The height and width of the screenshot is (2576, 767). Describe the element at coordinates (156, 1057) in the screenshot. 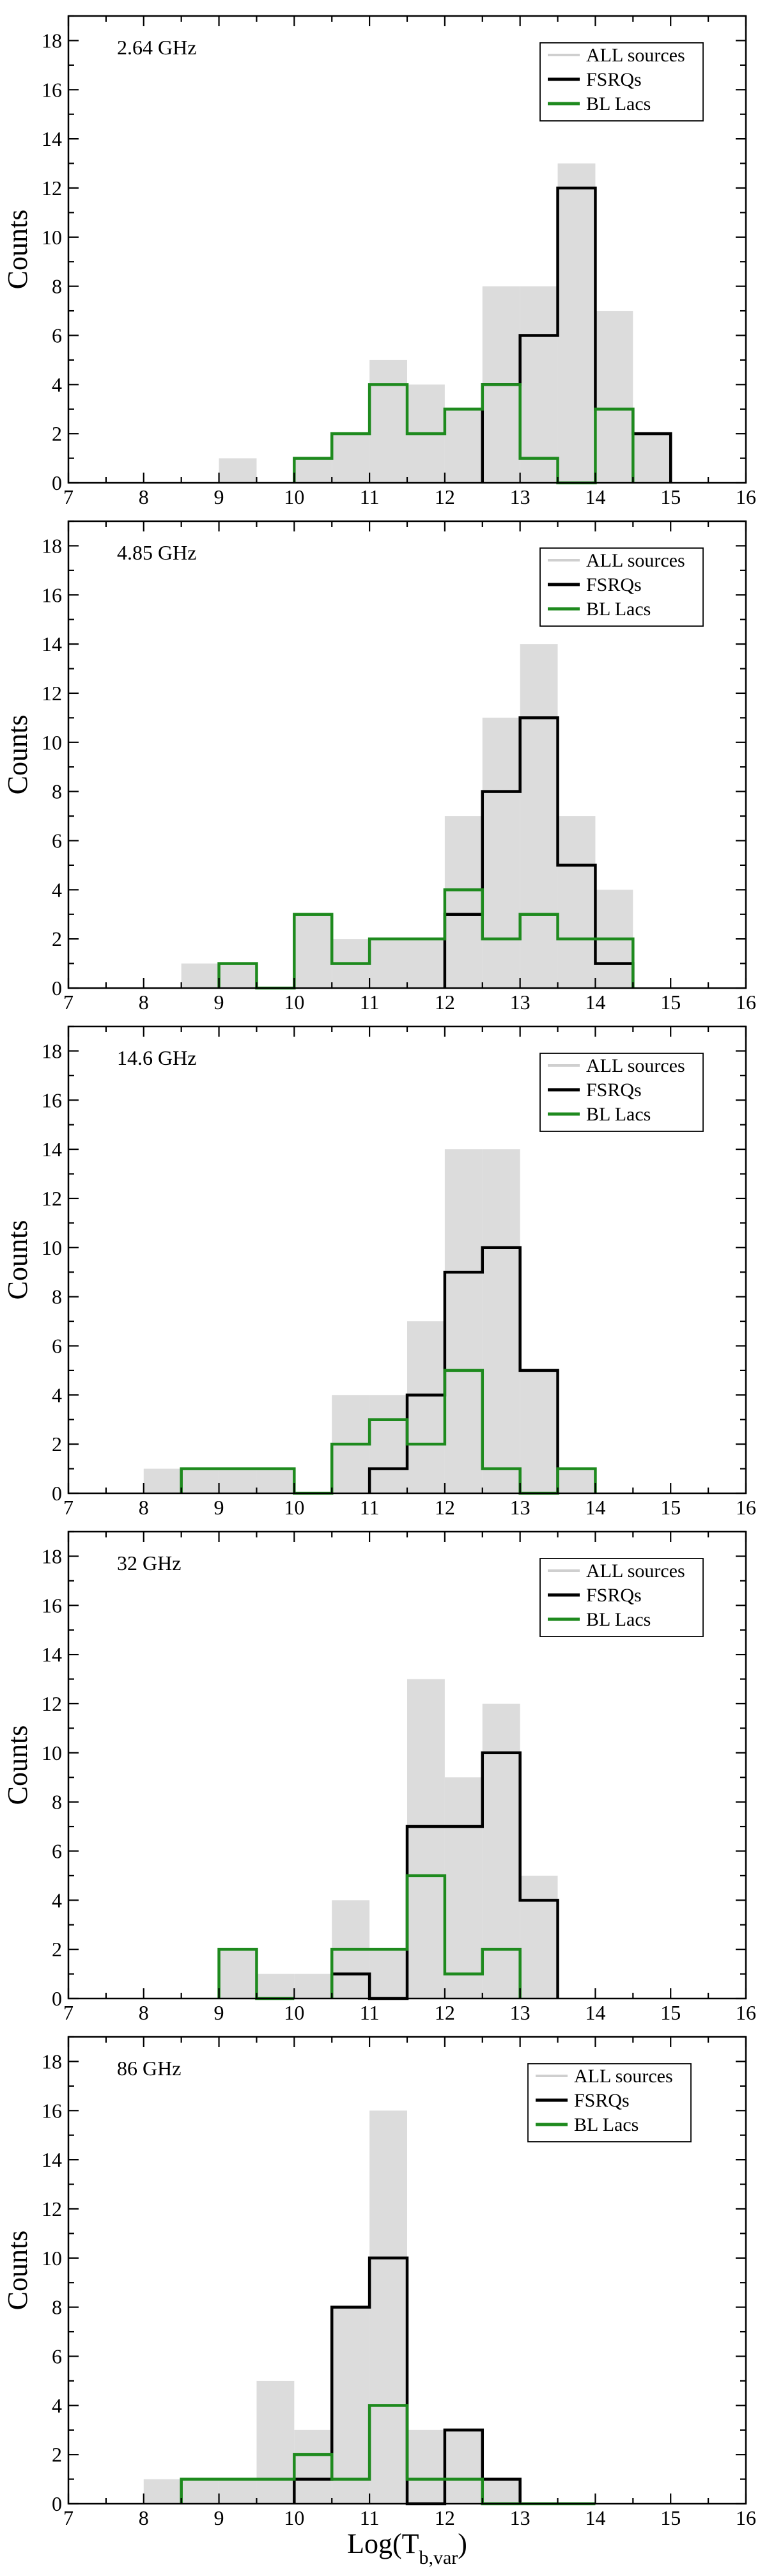

I see `frequency-label: 14.6 GHz` at that location.